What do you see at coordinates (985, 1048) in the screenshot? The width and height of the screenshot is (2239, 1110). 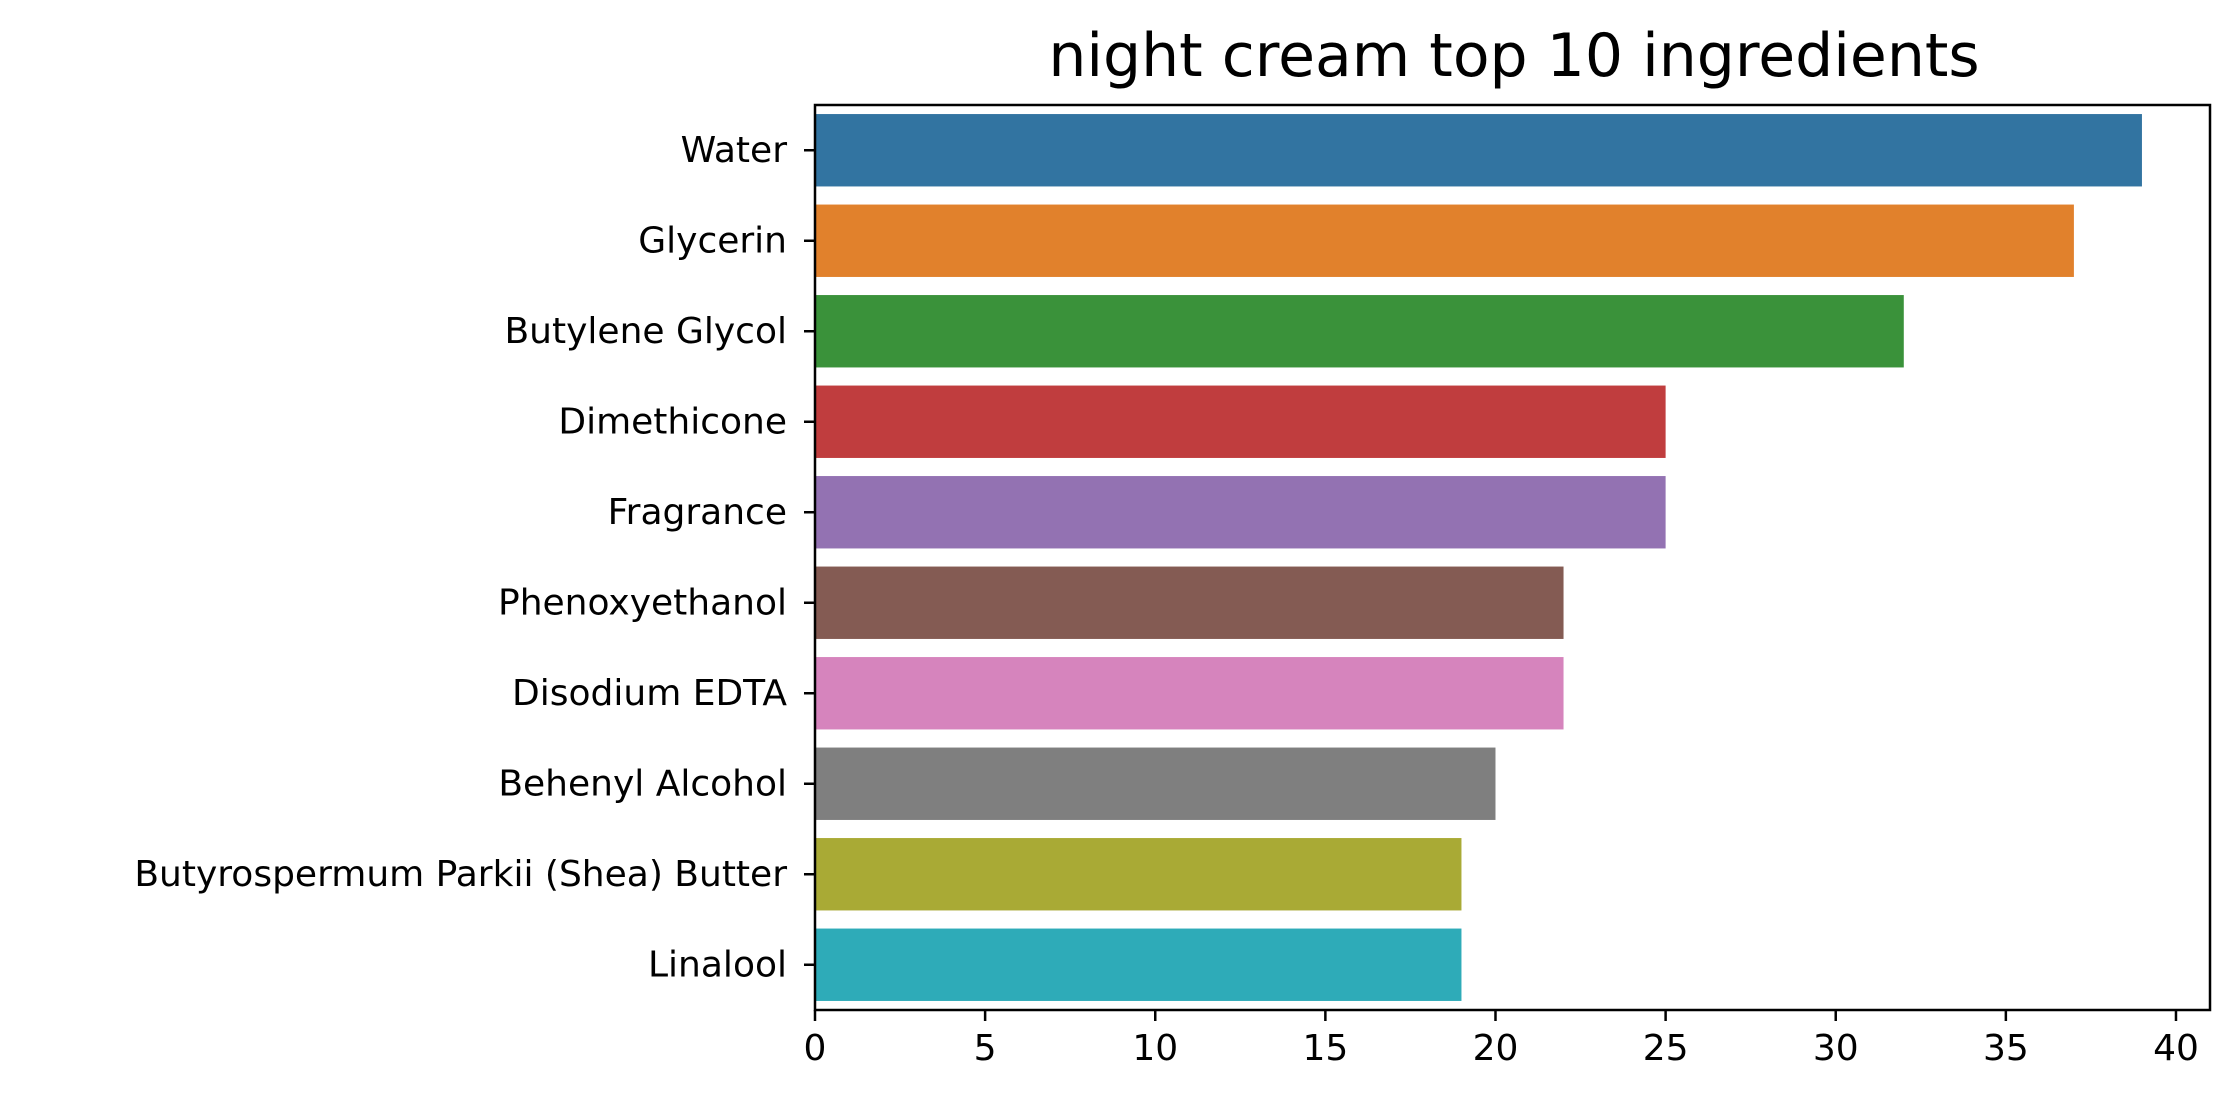 I see `x-tick-label: 5` at bounding box center [985, 1048].